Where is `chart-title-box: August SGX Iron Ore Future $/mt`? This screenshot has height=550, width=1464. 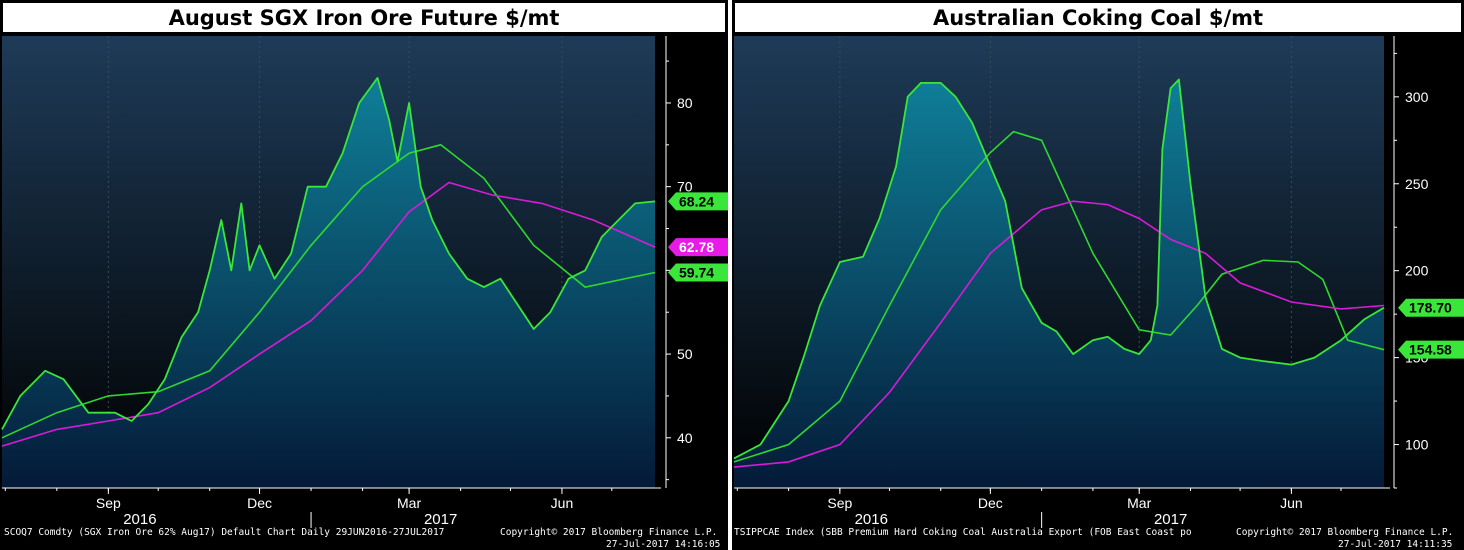
chart-title-box: August SGX Iron Ore Future $/mt is located at coordinates (364, 17).